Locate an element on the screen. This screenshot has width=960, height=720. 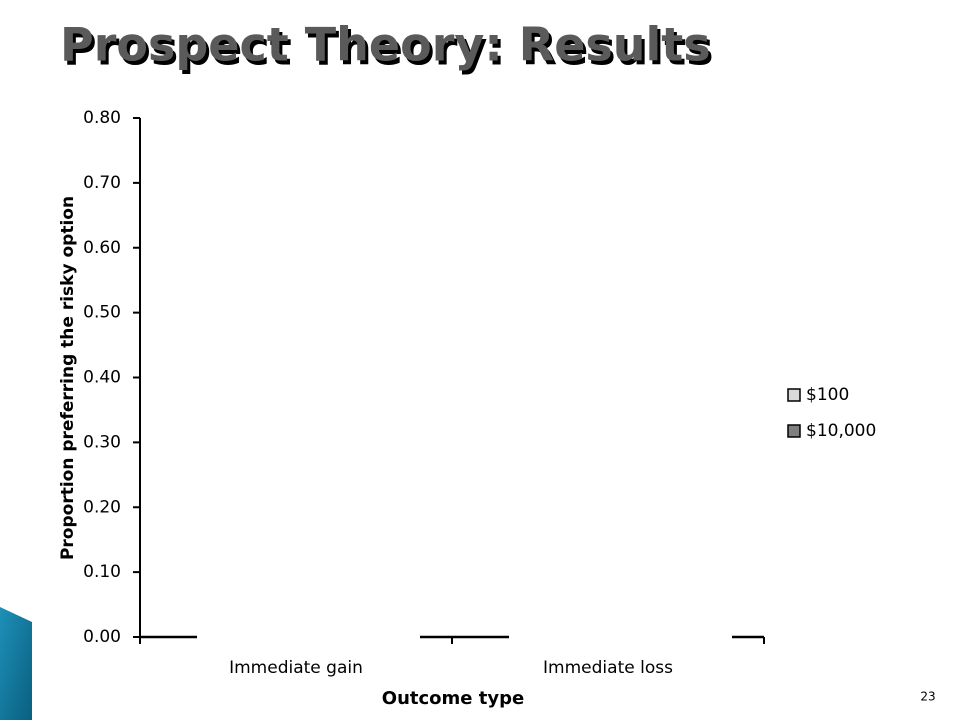
y-tick-label: 0.70 is located at coordinates (102, 183).